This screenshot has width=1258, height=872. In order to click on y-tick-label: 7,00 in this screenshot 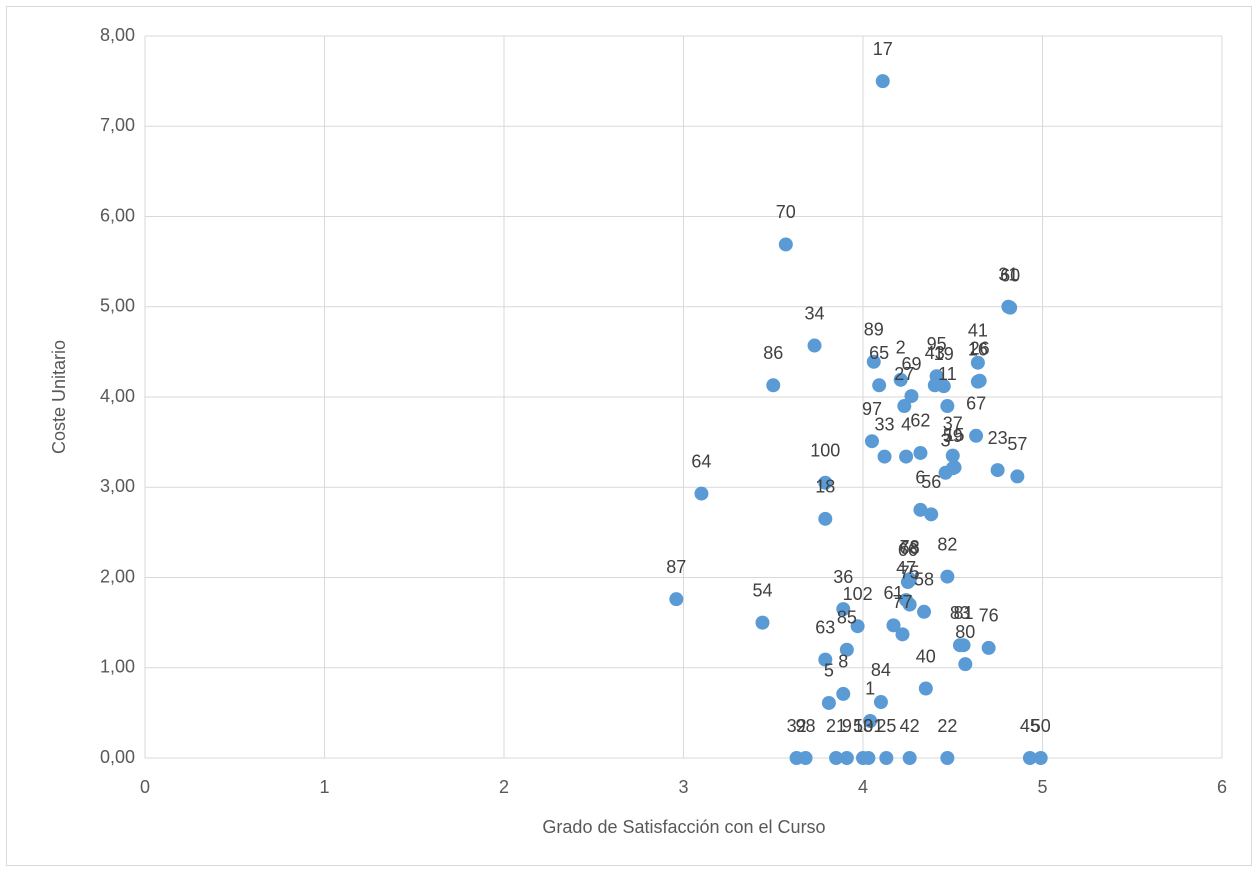, I will do `click(117, 125)`.